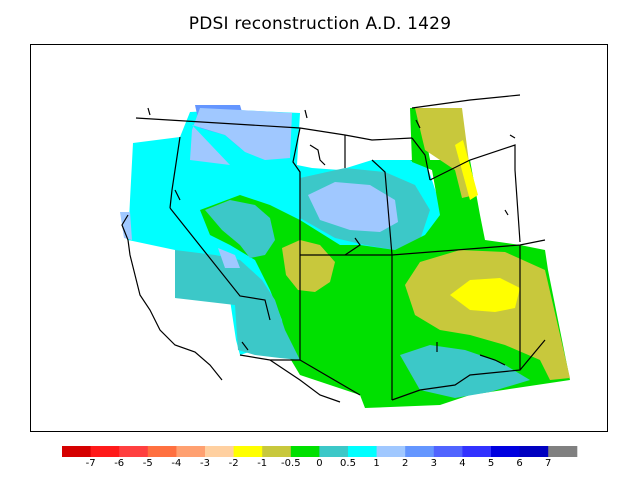 Image resolution: width=640 pixels, height=480 pixels. Describe the element at coordinates (421, 139) in the screenshot. I see `region-green-northeast` at that location.